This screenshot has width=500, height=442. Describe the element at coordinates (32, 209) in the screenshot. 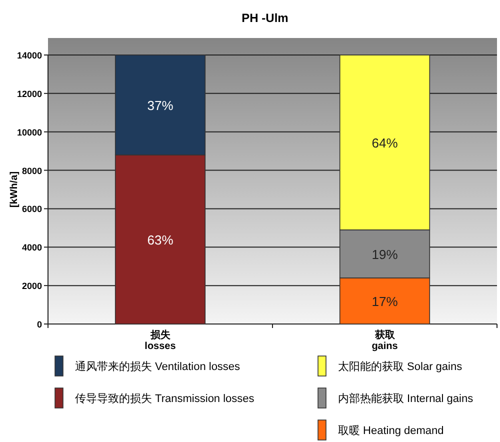

I see `y-tick-label: 6000` at that location.